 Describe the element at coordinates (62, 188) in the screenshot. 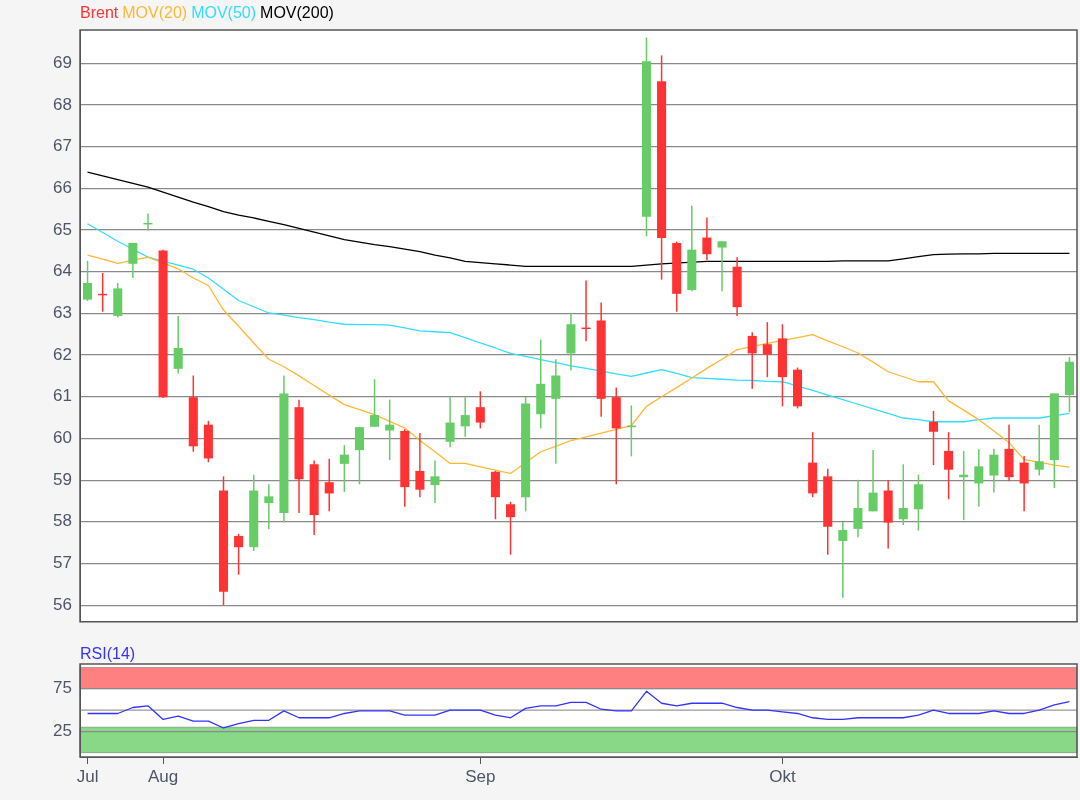

I see `y-tick-label: 66` at that location.